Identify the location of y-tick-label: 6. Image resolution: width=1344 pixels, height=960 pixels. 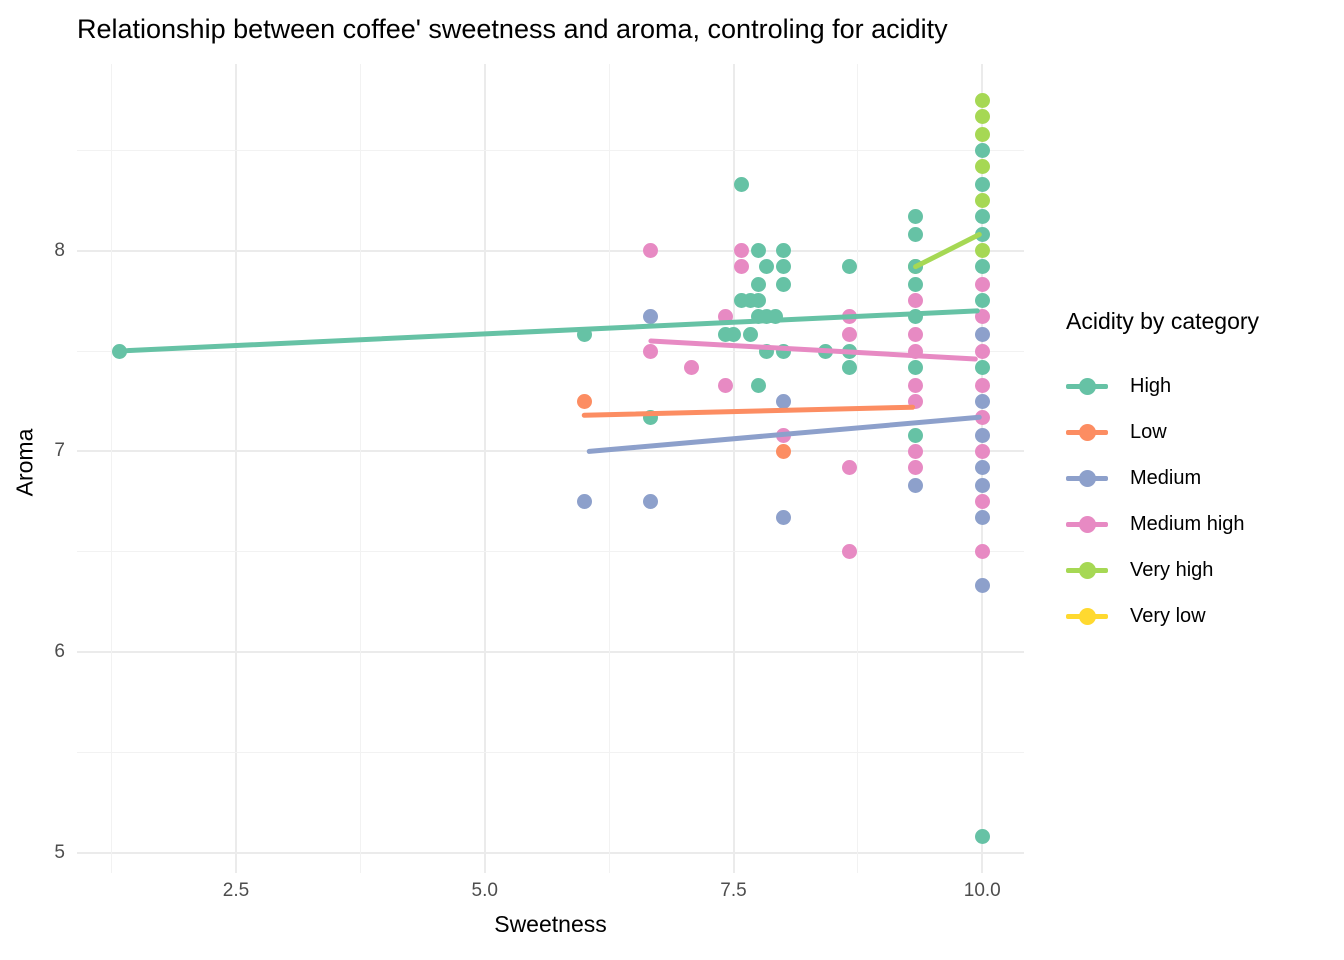
(59, 652).